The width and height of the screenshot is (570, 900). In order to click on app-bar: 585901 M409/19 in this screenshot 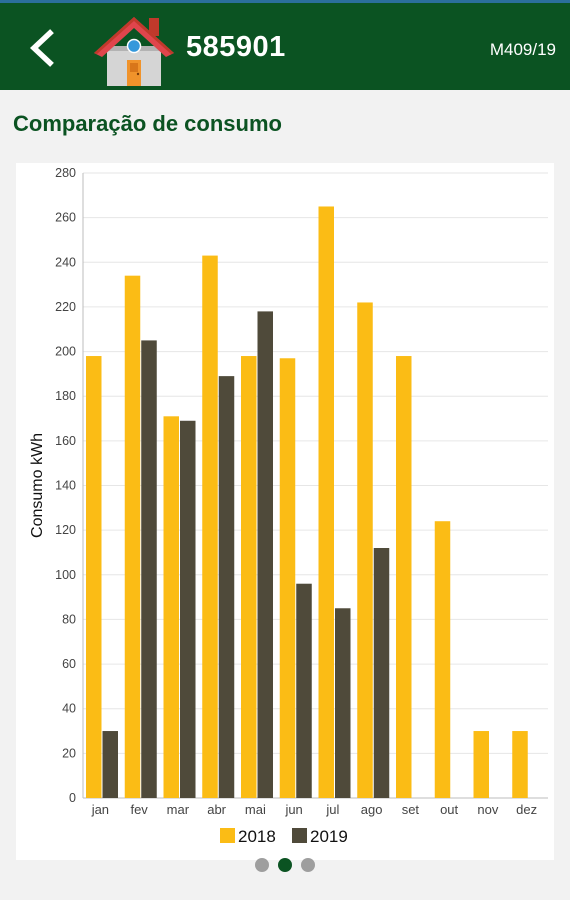, I will do `click(285, 45)`.